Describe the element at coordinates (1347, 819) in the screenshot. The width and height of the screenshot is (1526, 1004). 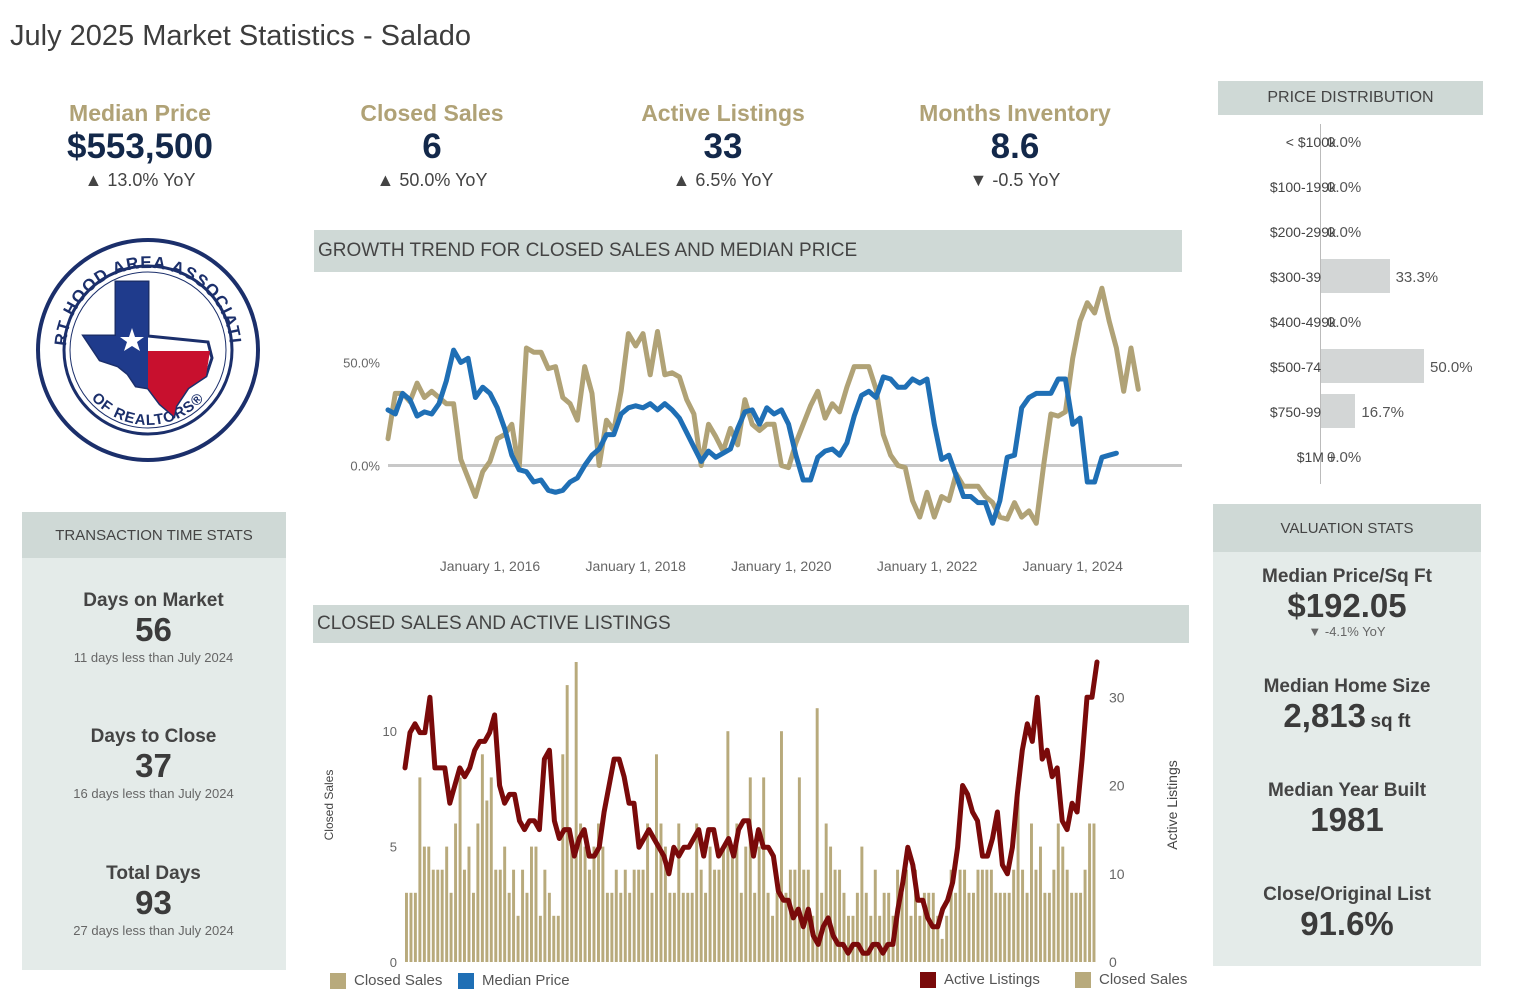
I see `stat-value: 1981` at that location.